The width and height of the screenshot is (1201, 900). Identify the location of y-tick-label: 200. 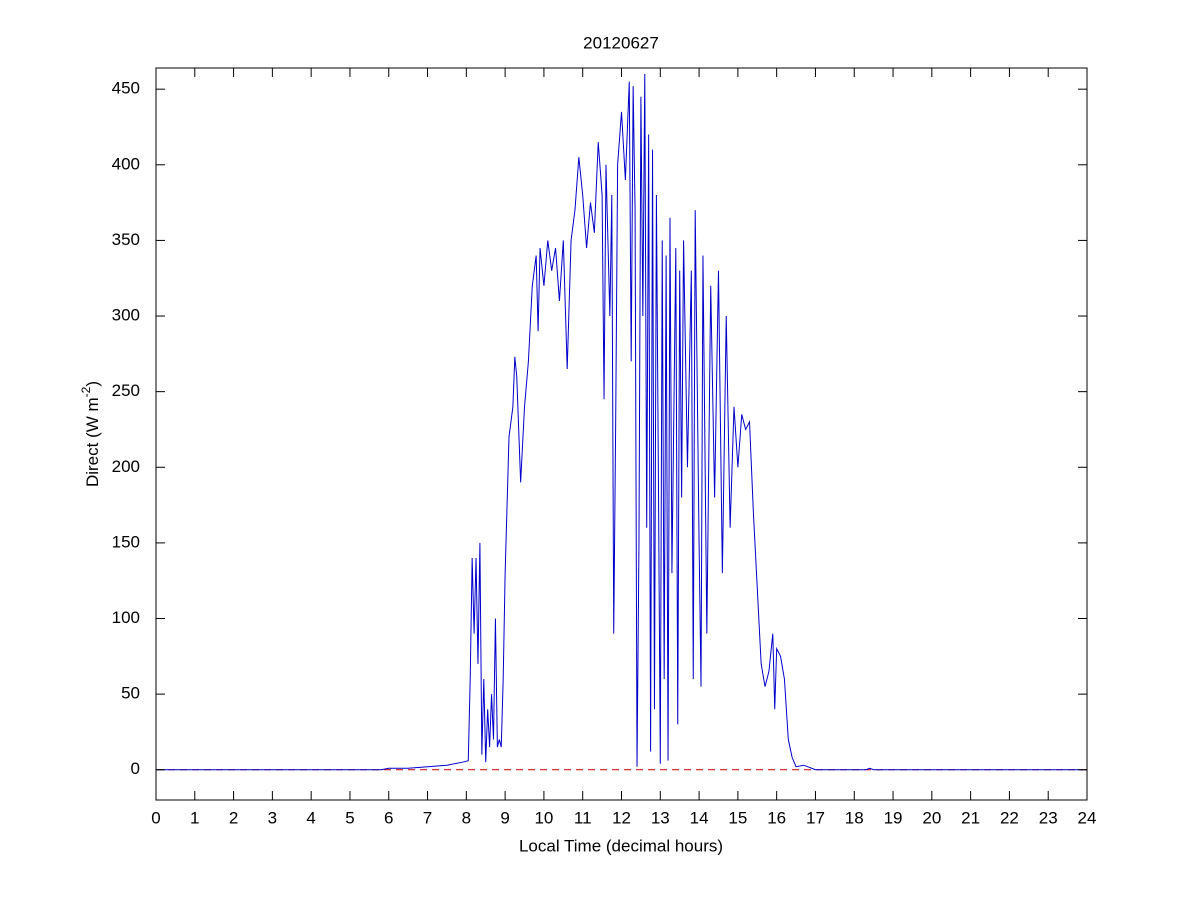
(126, 466).